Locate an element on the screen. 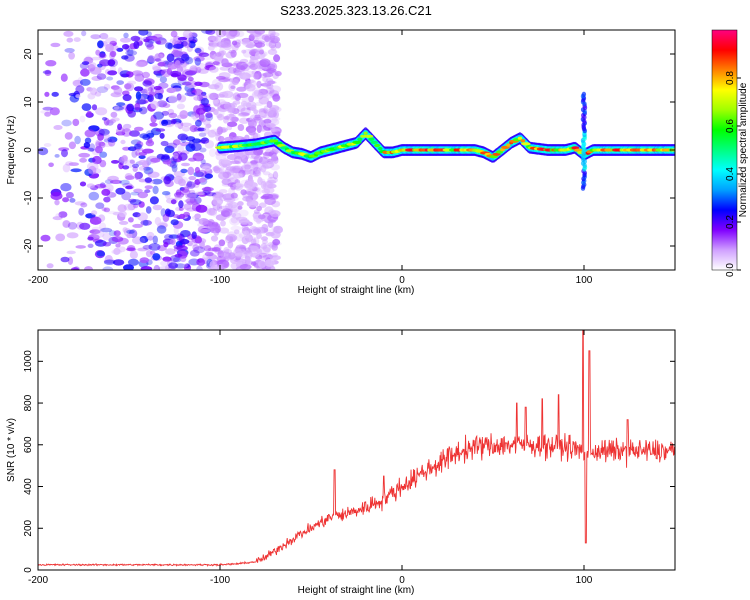 The image size is (750, 600). vertical-feature is located at coordinates (584, 94).